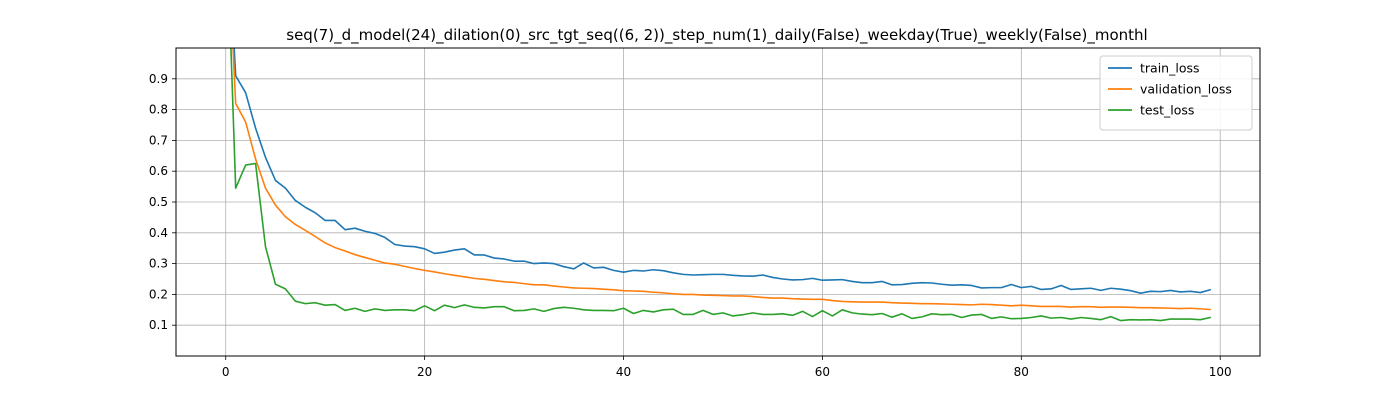 The width and height of the screenshot is (1400, 400). I want to click on legend: train_loss validation_loss test_loss, so click(1176, 93).